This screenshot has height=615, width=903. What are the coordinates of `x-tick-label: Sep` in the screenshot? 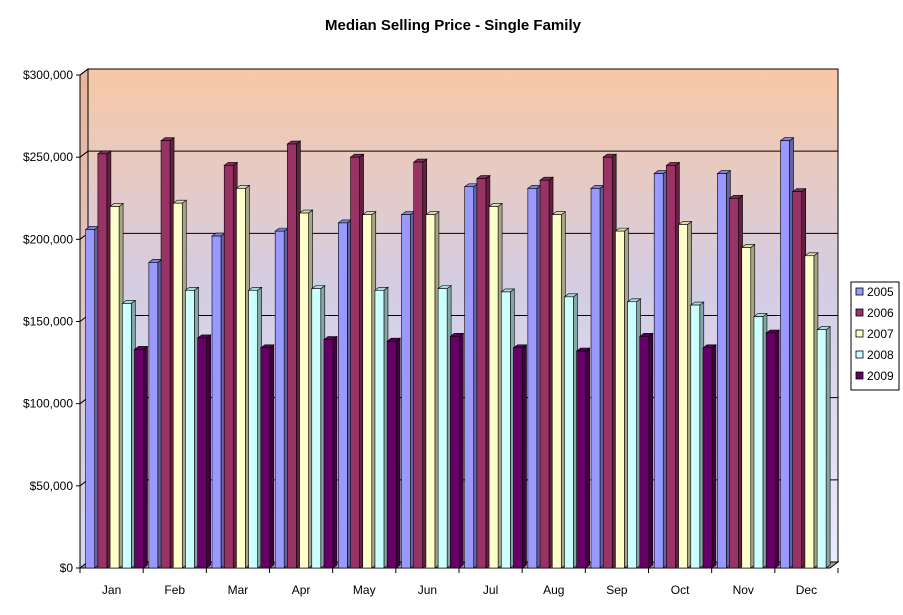 It's located at (617, 590).